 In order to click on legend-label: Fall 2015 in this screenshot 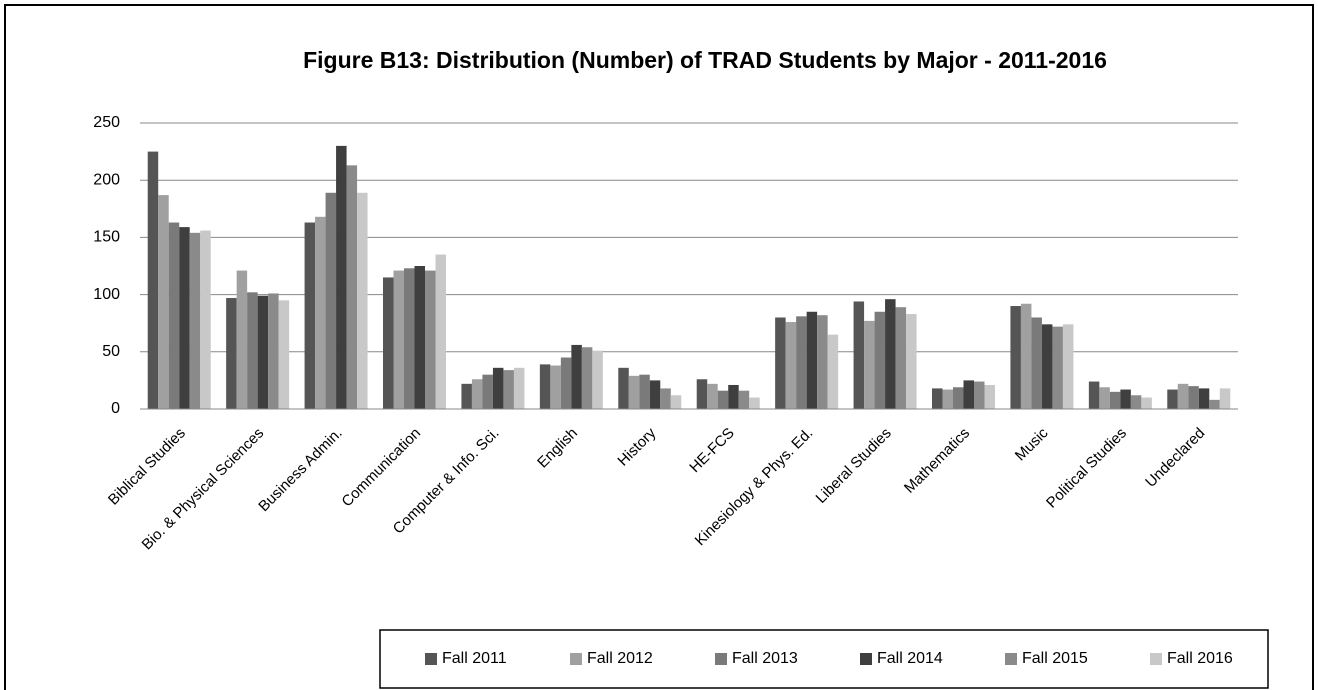, I will do `click(1055, 658)`.